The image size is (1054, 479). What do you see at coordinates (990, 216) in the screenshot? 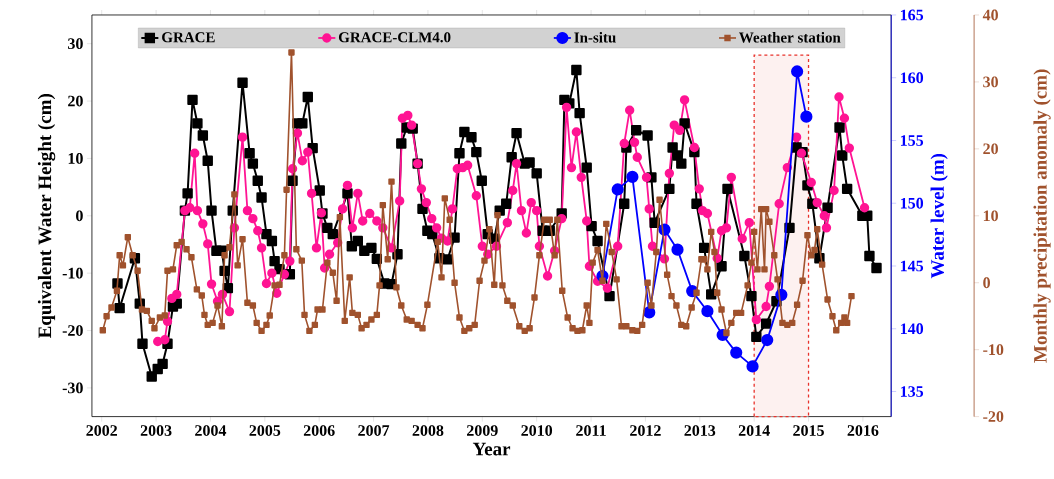
I see `y3-tick-label: 10` at bounding box center [990, 216].